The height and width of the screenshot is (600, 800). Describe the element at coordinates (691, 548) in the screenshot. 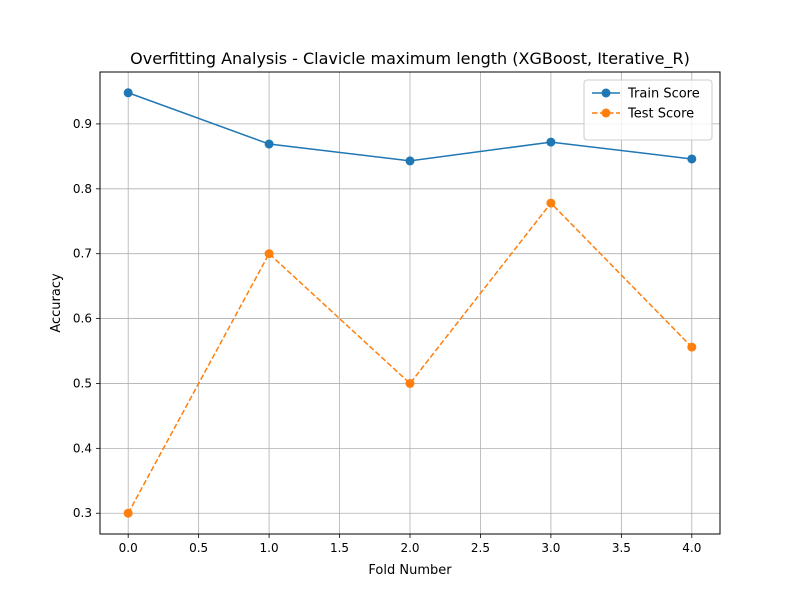

I see `x-tick-label: 4.0` at that location.